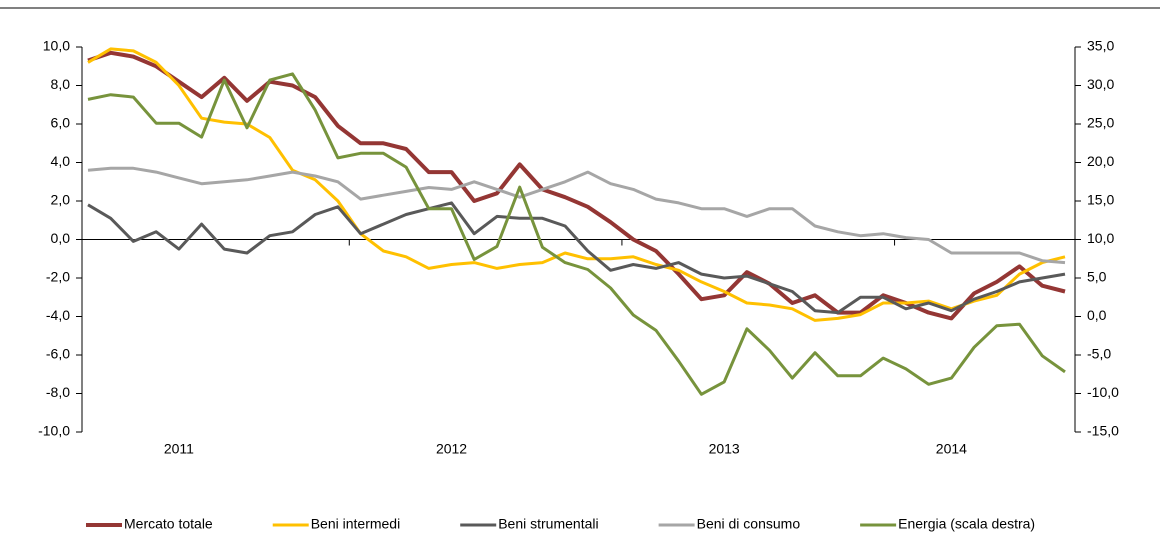  I want to click on legend-label: Beni strumentali, so click(548, 524).